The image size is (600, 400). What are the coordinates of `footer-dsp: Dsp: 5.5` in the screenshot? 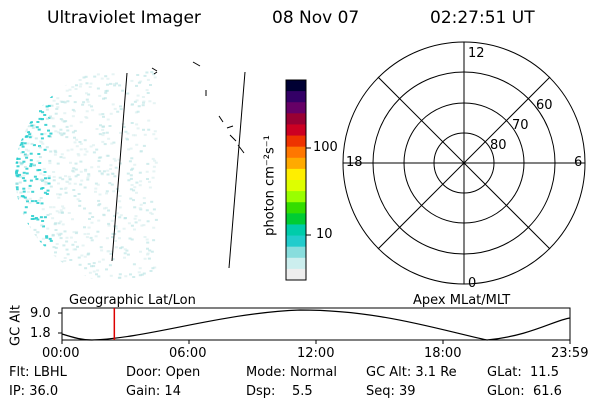 It's located at (279, 391).